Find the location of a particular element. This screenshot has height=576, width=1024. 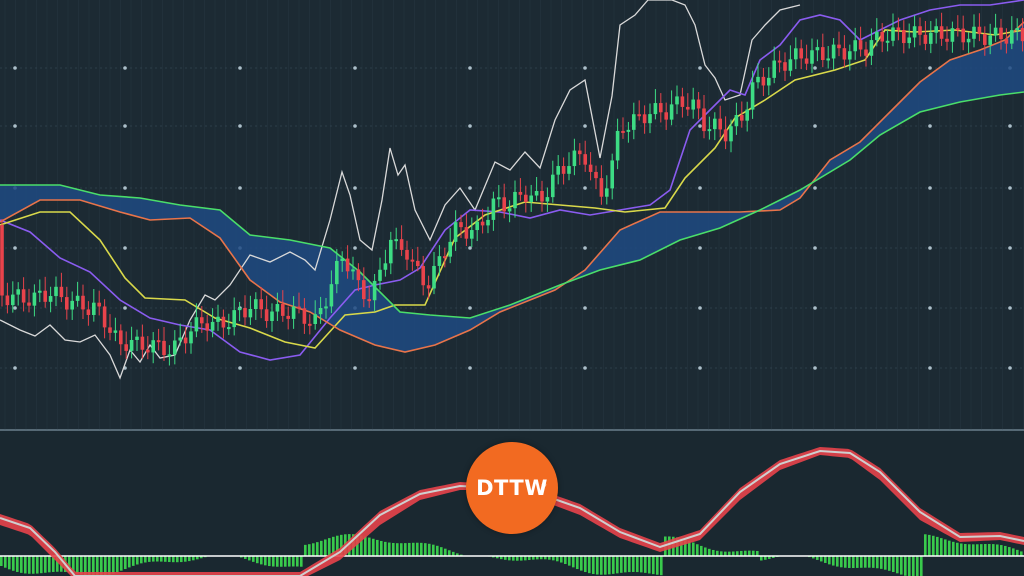

registered-mark: ® is located at coordinates (544, 485).